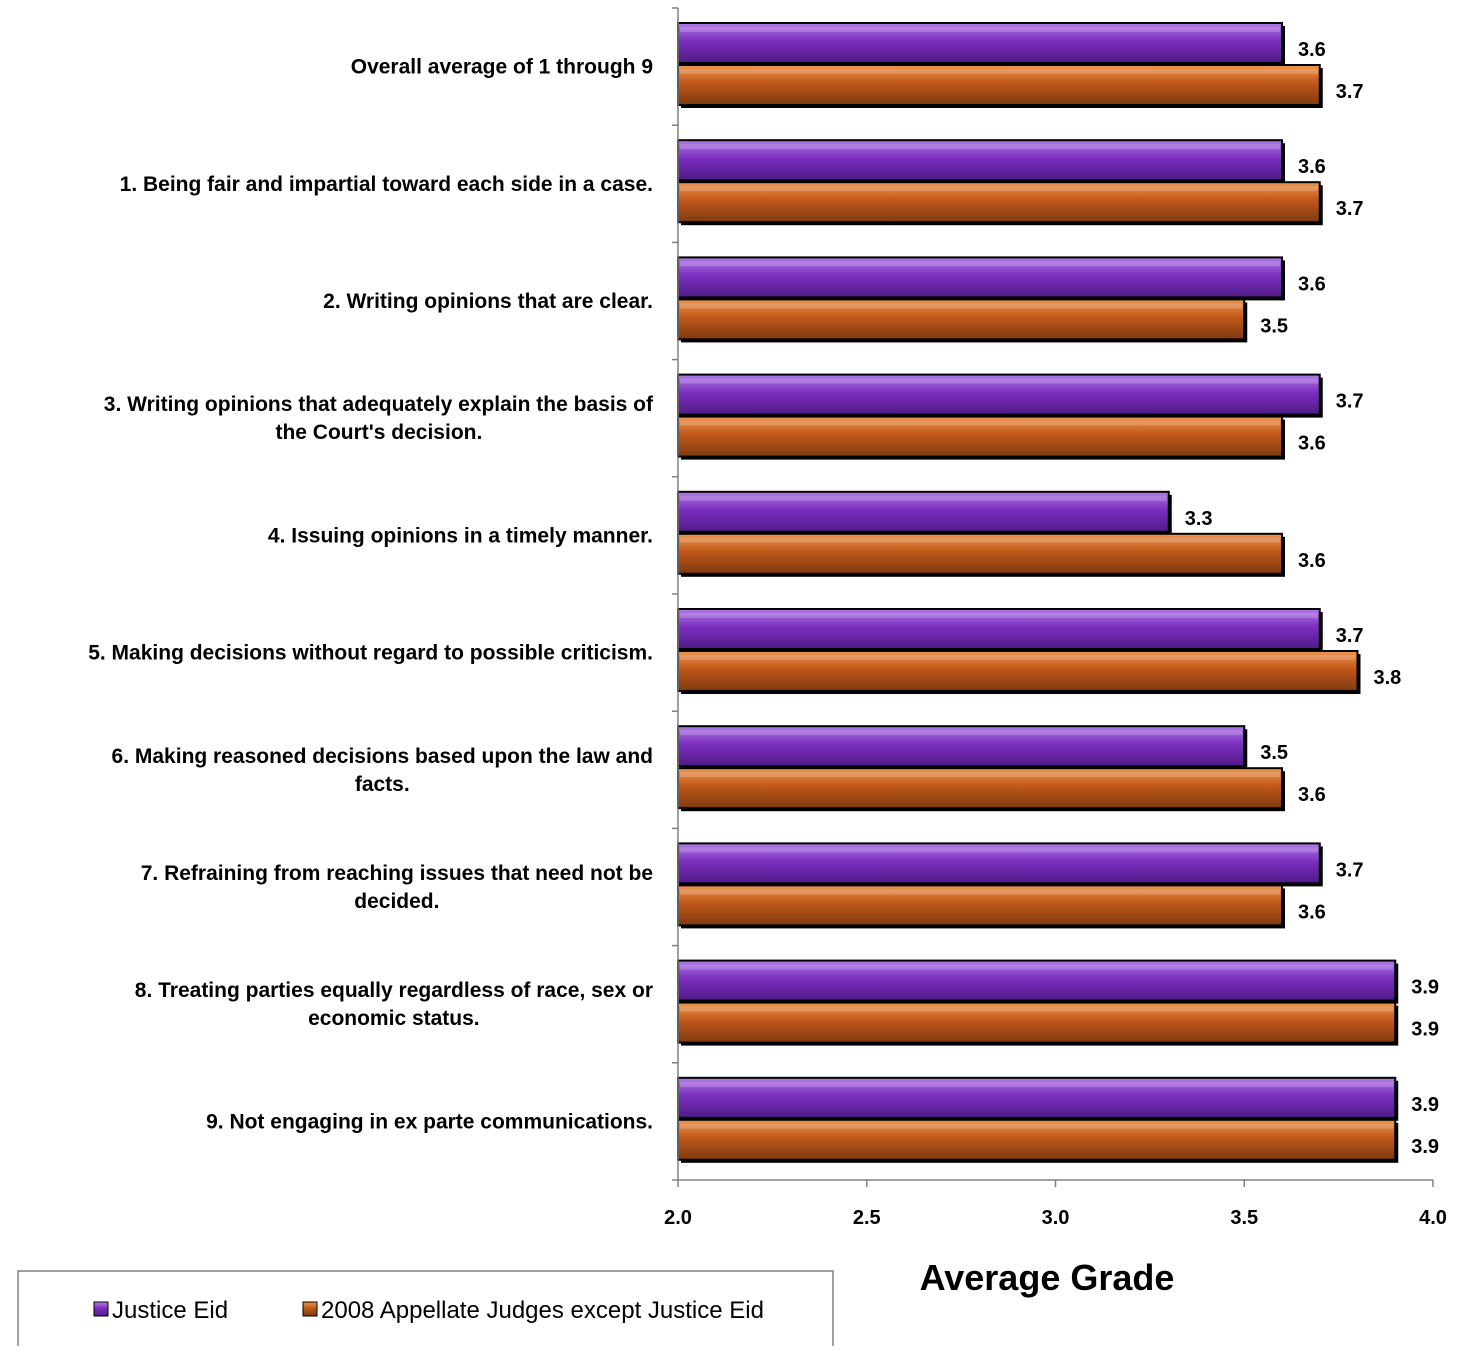 The image size is (1466, 1351). Describe the element at coordinates (488, 301) in the screenshot. I see `category-label-2: 2. Writing opinions that are clear.` at that location.